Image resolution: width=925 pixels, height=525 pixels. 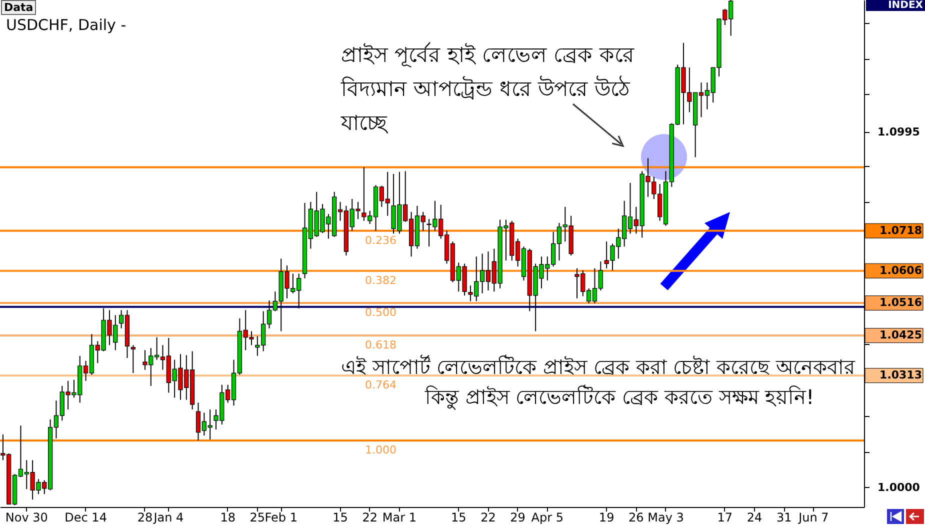 What do you see at coordinates (899, 131) in the screenshot?
I see `y-tick-label: 1.0995` at bounding box center [899, 131].